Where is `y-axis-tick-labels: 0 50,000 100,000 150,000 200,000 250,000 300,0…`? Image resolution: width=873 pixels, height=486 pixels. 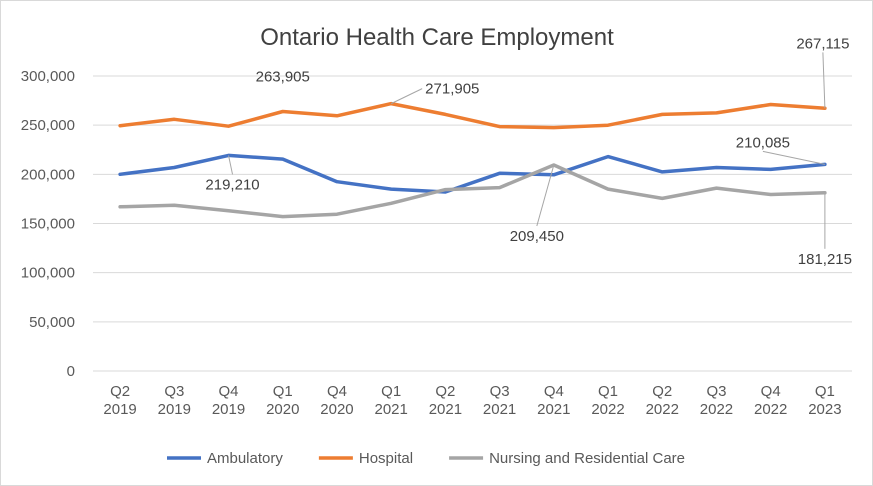 y-axis-tick-labels: 0 50,000 100,000 150,000 200,000 250,000 300,0… is located at coordinates (48, 224).